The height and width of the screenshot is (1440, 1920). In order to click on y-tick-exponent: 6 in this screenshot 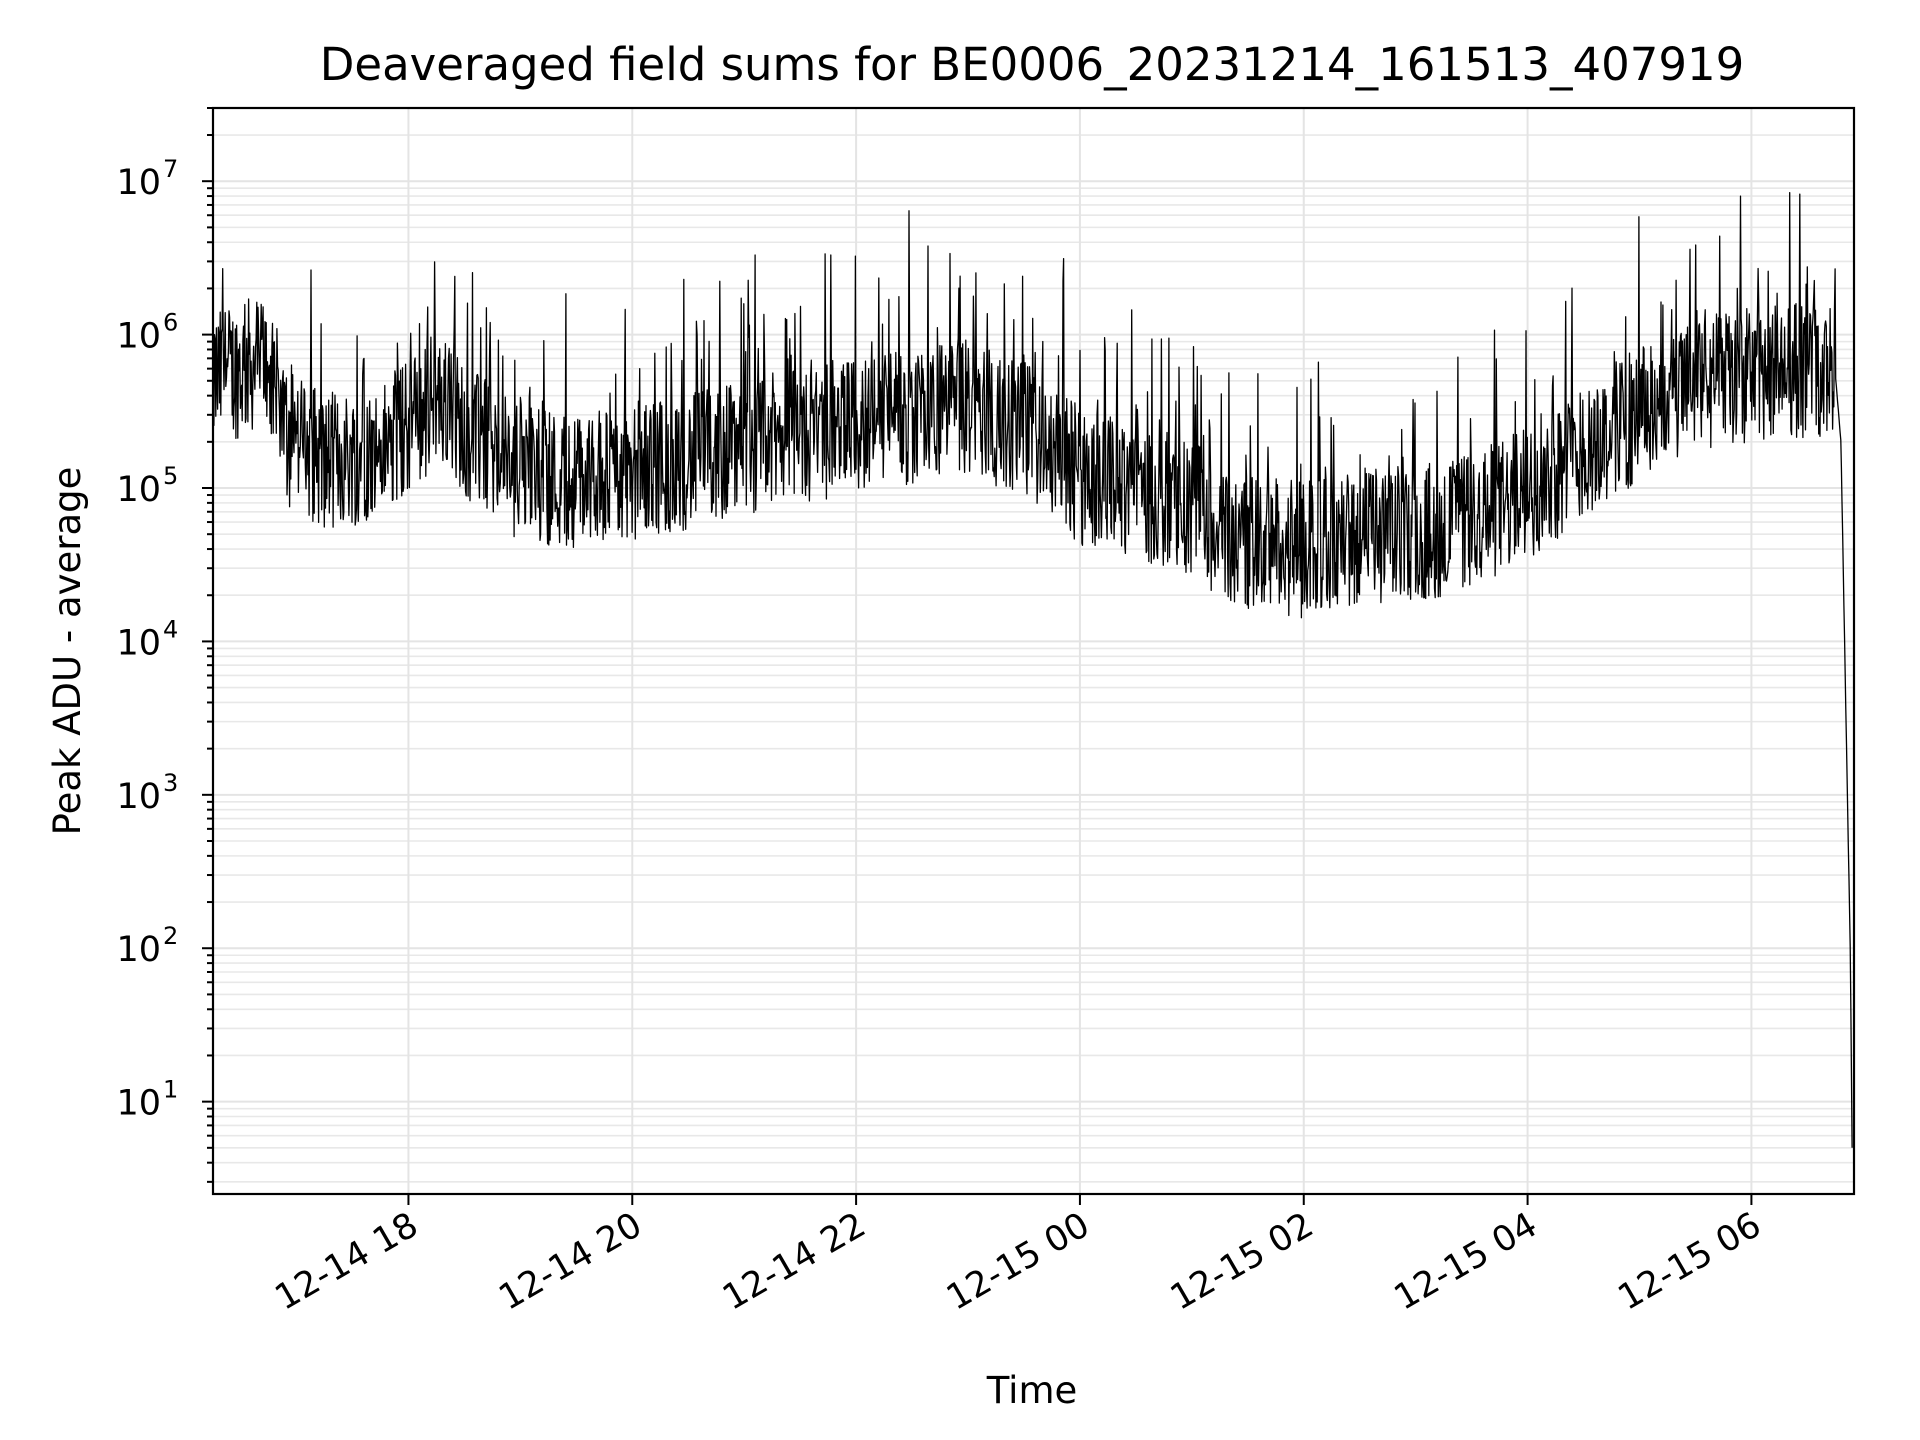, I will do `click(170, 323)`.